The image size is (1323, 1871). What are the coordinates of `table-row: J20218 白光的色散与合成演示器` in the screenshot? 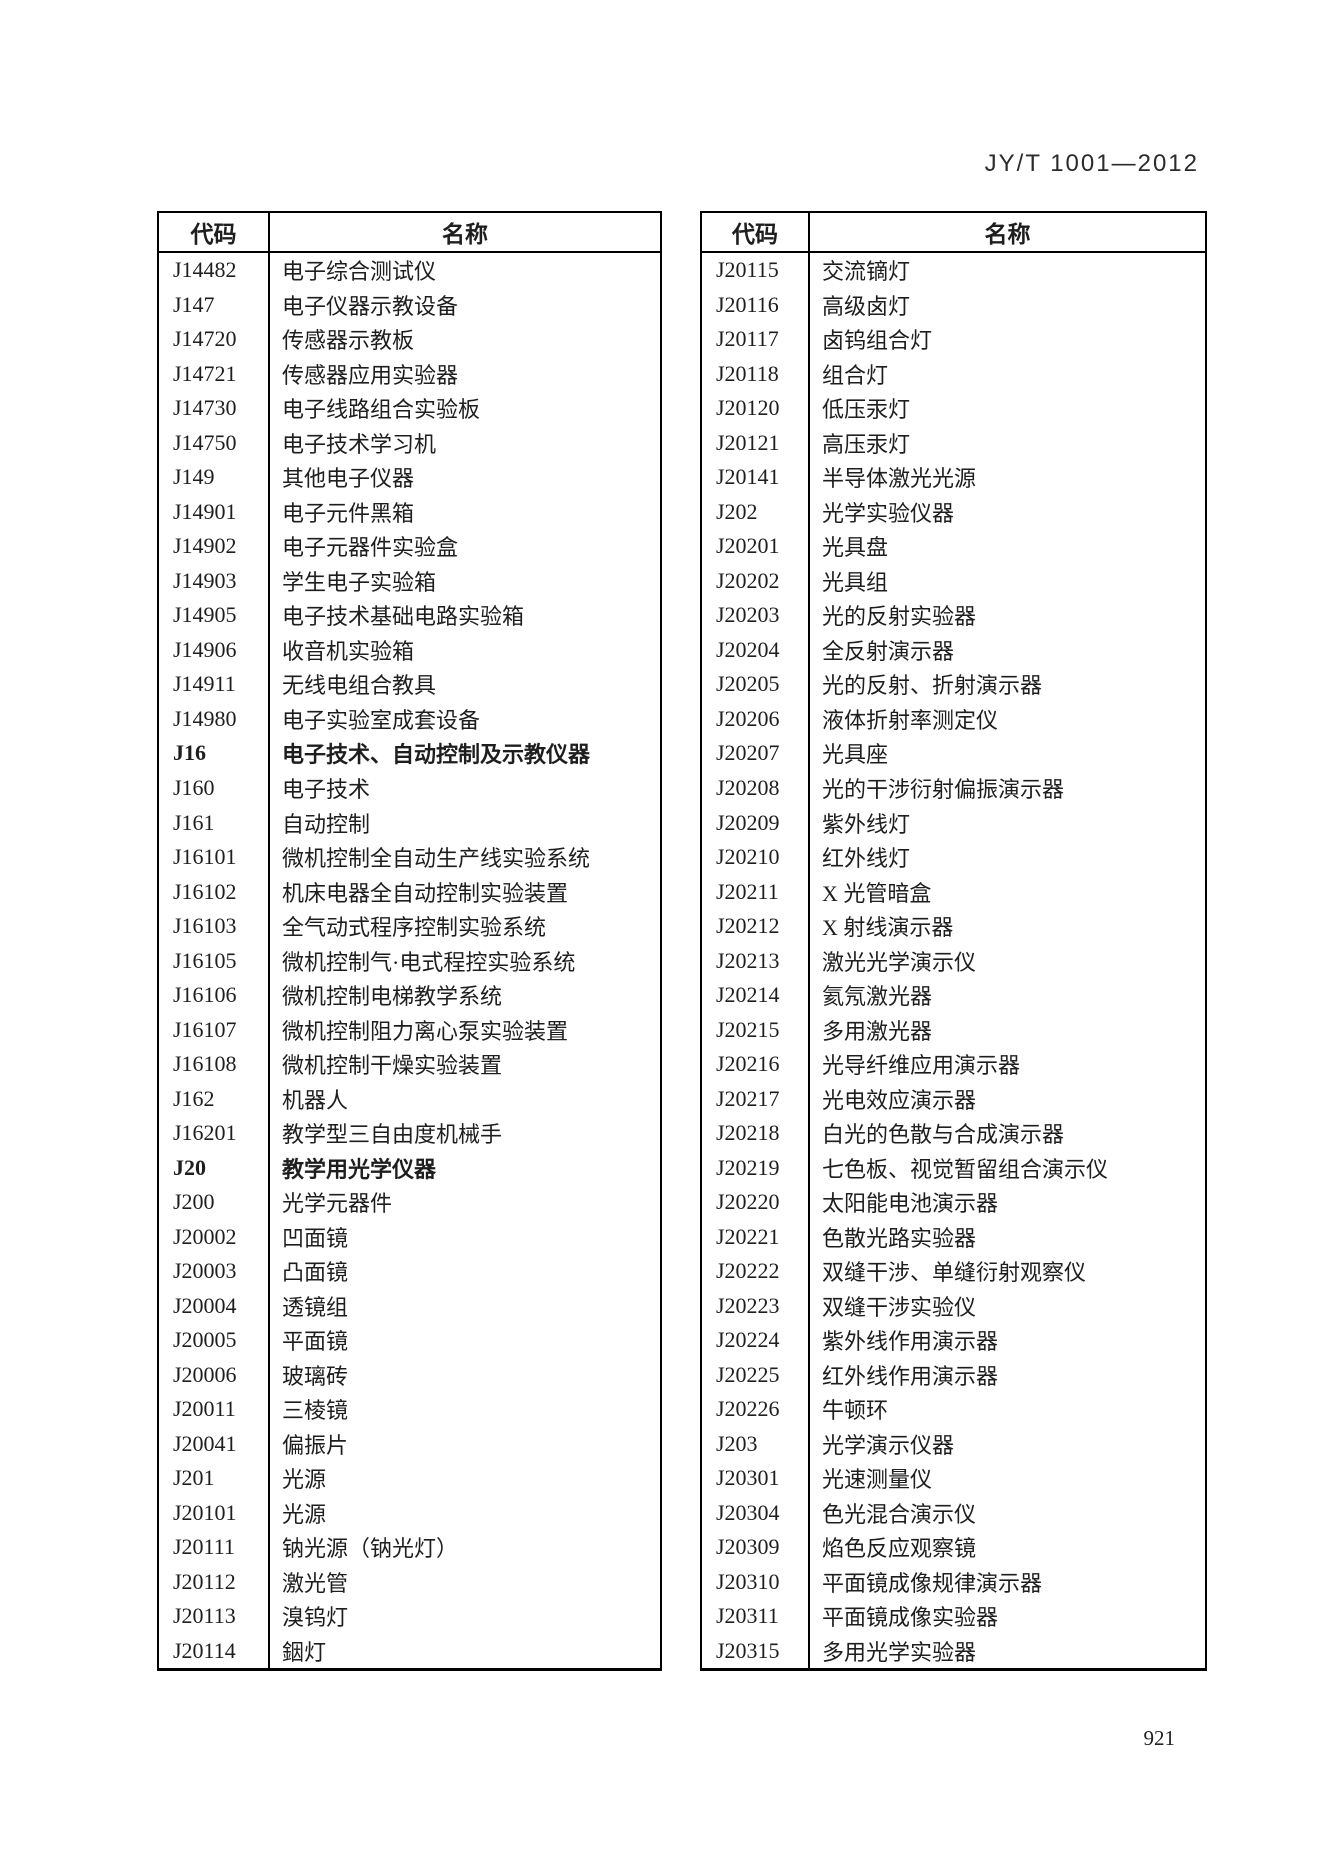 It's located at (953, 1133).